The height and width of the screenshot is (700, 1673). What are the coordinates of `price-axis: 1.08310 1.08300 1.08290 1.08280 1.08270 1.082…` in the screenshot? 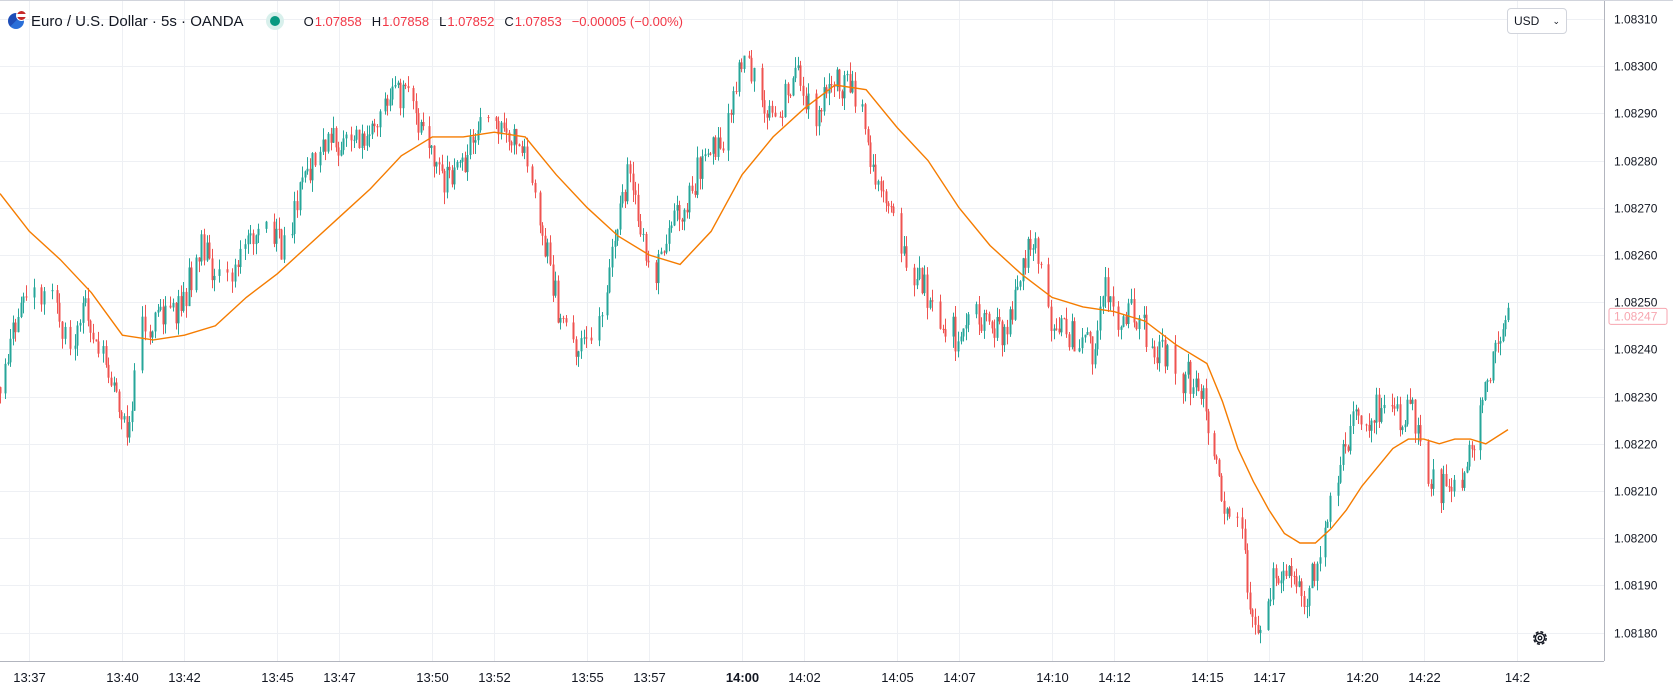 It's located at (1636, 327).